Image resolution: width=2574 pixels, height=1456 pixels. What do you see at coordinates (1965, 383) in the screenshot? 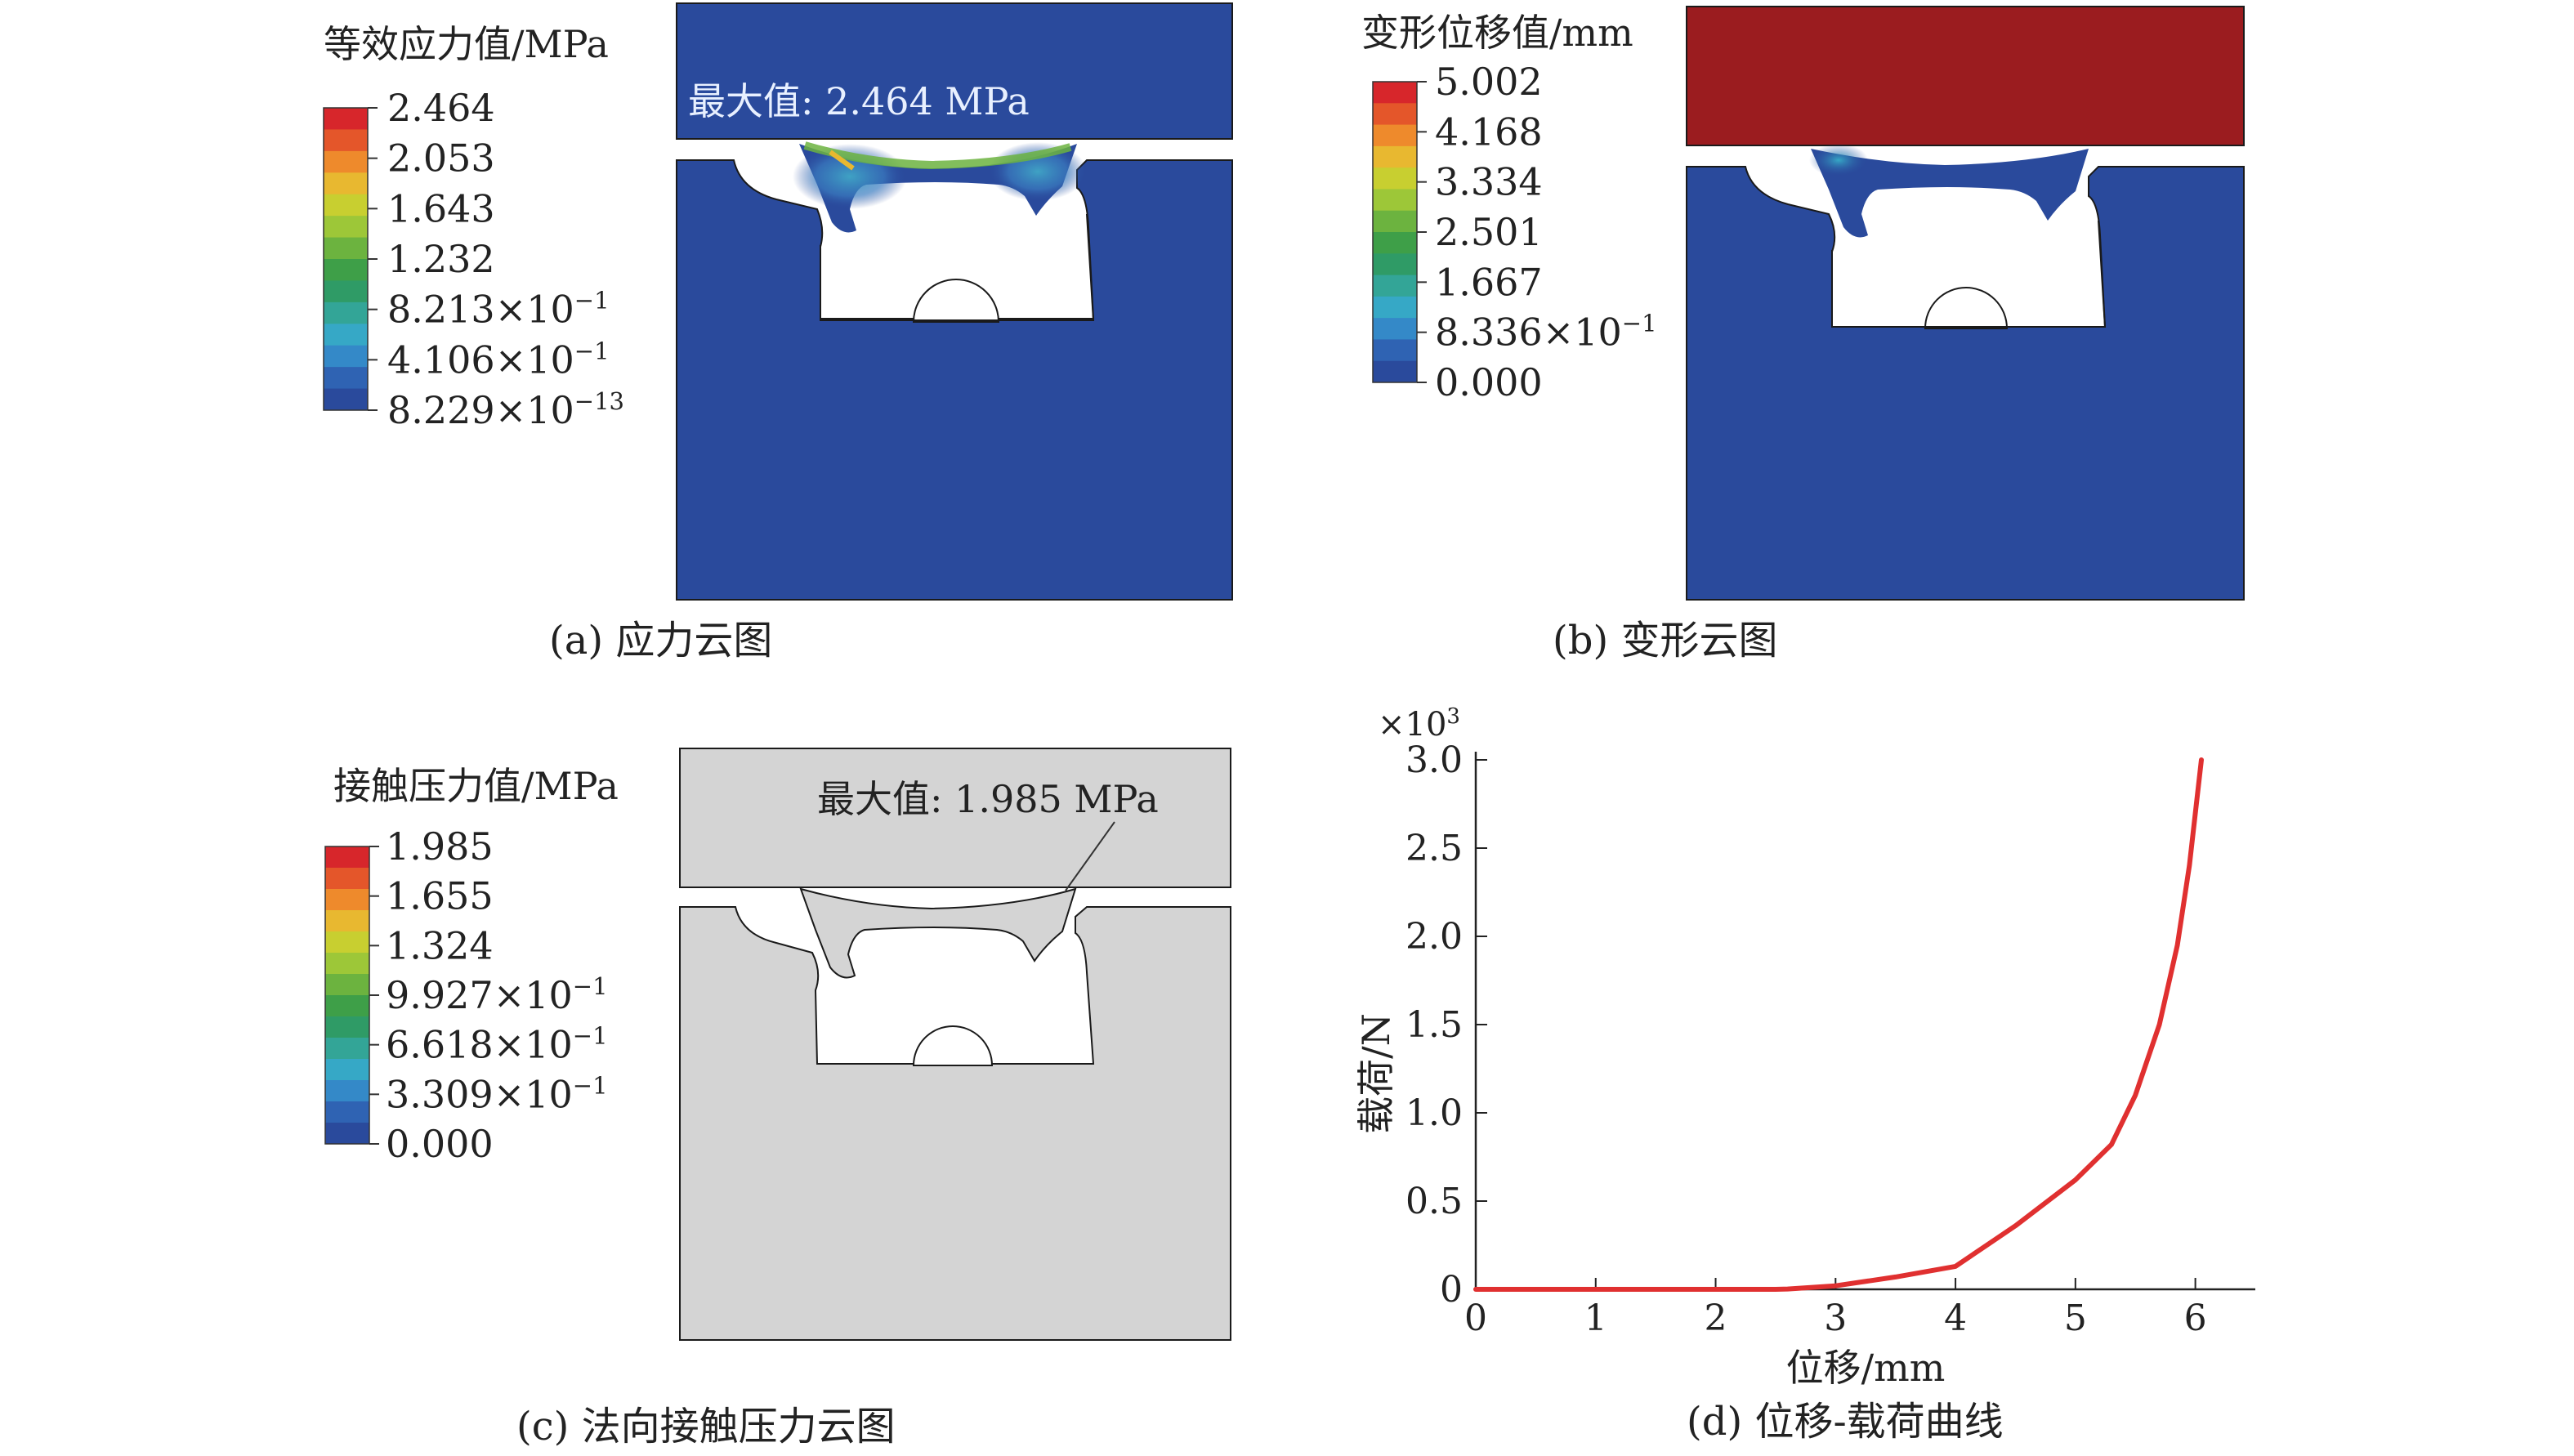
I see `panel-b-lower-block` at bounding box center [1965, 383].